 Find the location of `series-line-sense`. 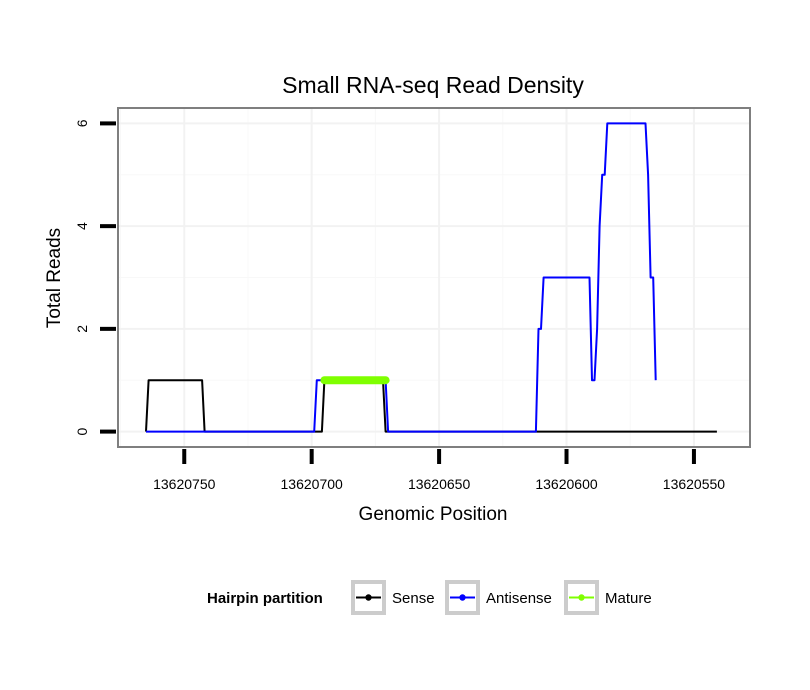

series-line-sense is located at coordinates (431, 406).